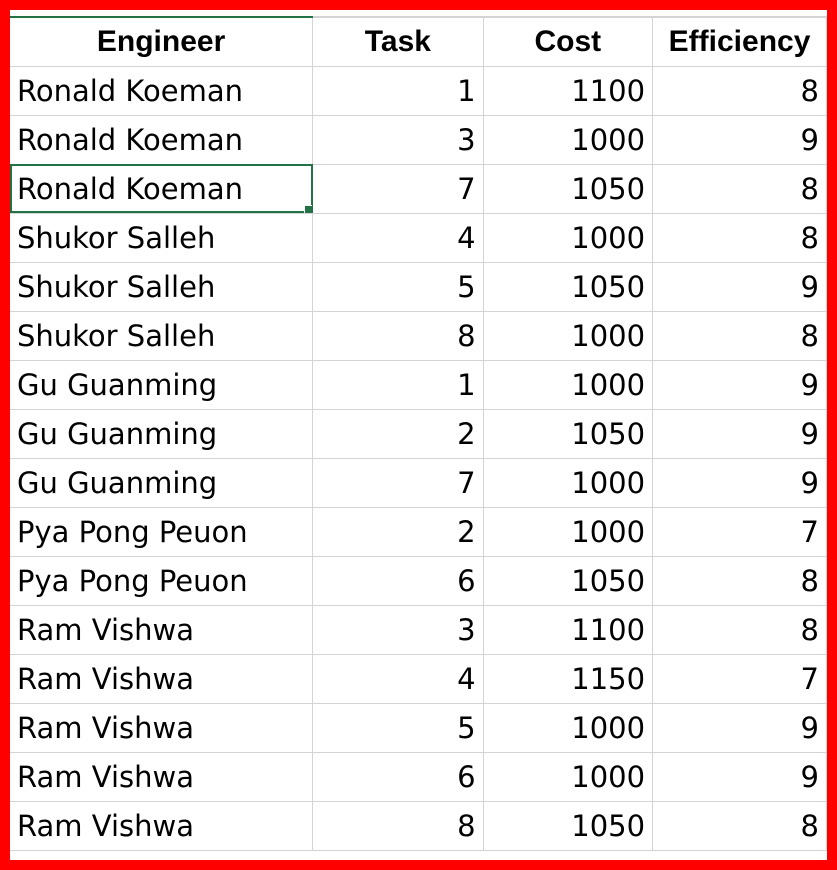 This screenshot has height=870, width=837. I want to click on table-row: Shukor Salleh 4 1000 8, so click(418, 238).